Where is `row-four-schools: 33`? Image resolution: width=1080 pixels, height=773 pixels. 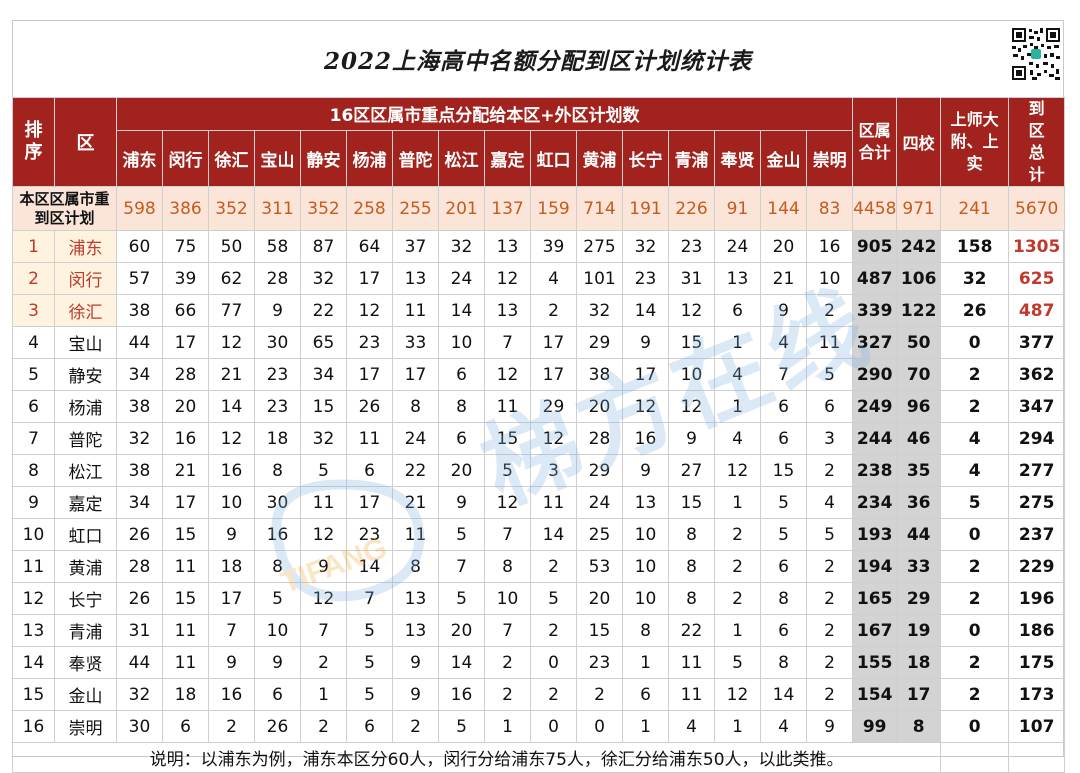
row-four-schools: 33 is located at coordinates (919, 566).